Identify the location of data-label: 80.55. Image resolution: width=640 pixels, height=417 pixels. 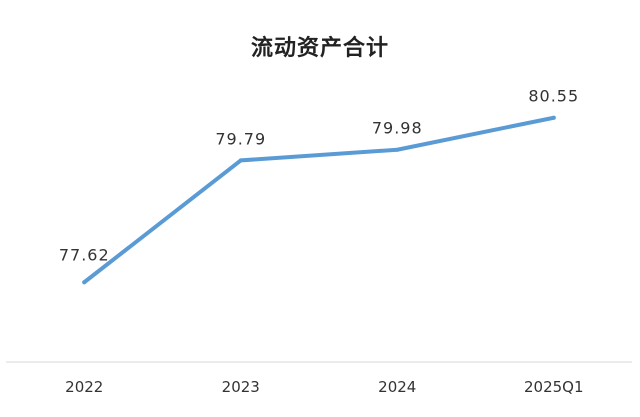
(553, 96).